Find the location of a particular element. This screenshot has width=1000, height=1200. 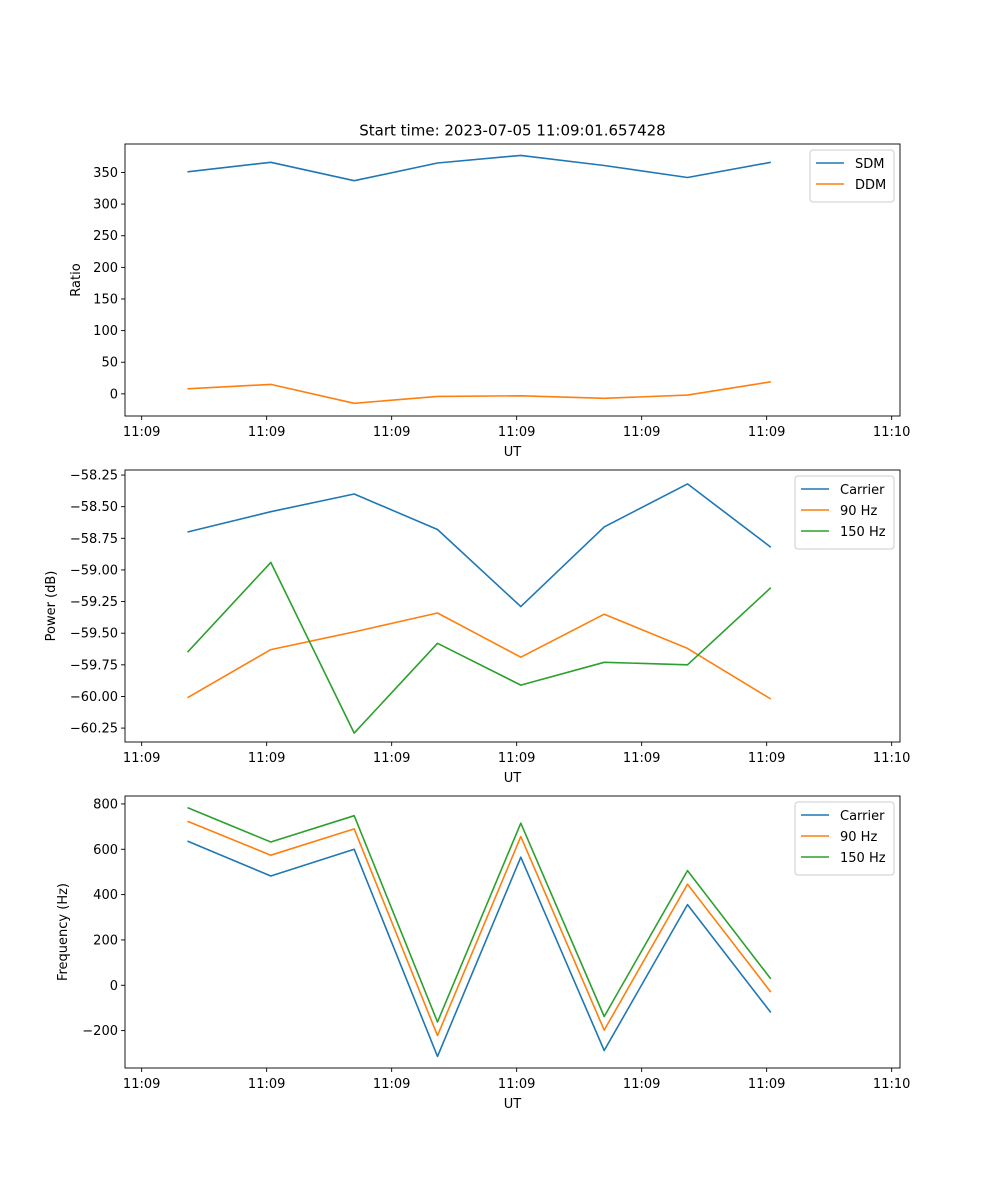

y-tick-label: 250 is located at coordinates (105, 236).